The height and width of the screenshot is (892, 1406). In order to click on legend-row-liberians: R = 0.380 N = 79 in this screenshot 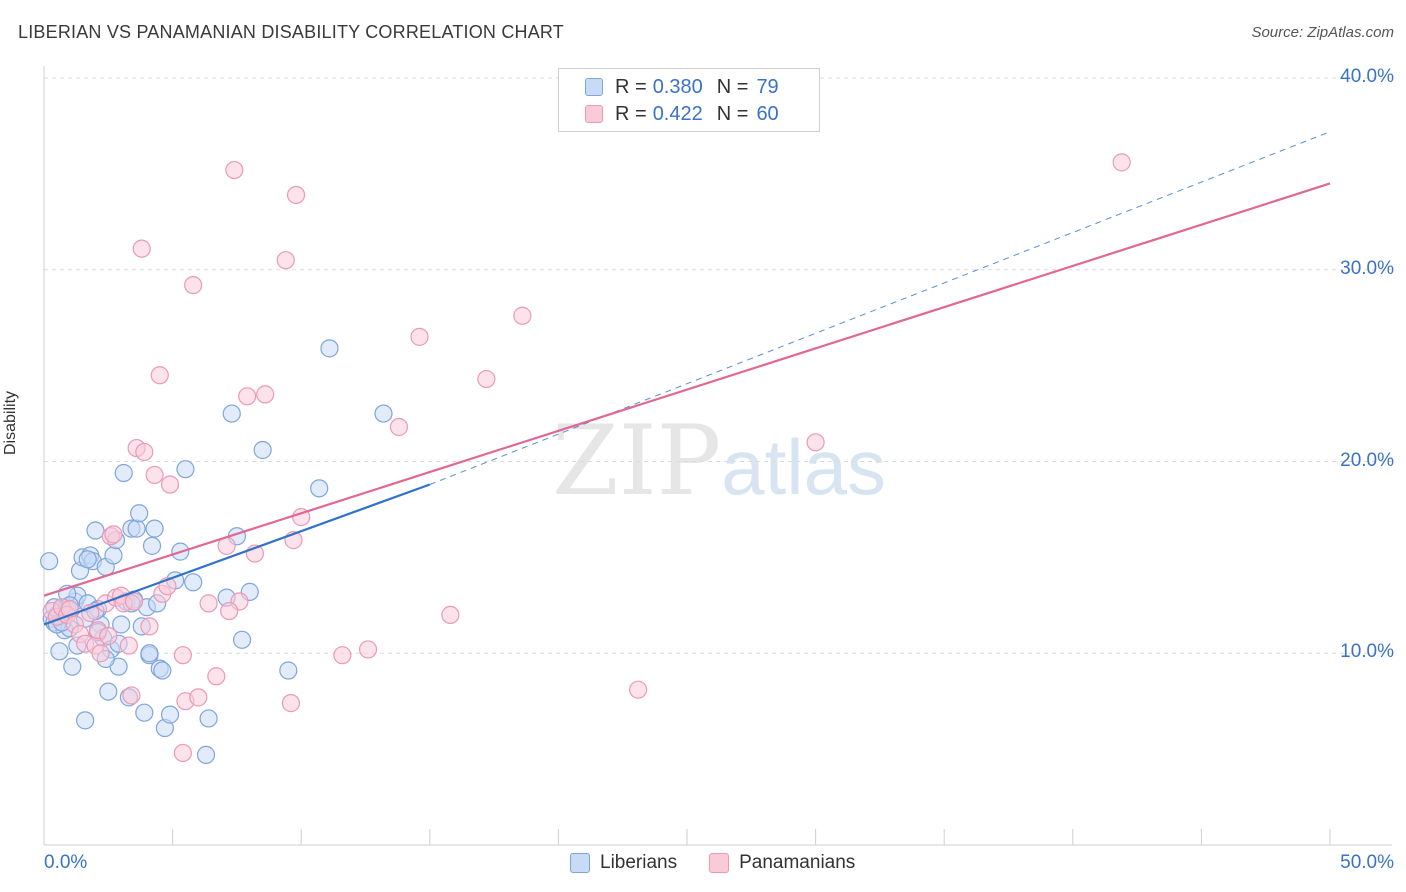, I will do `click(682, 87)`.